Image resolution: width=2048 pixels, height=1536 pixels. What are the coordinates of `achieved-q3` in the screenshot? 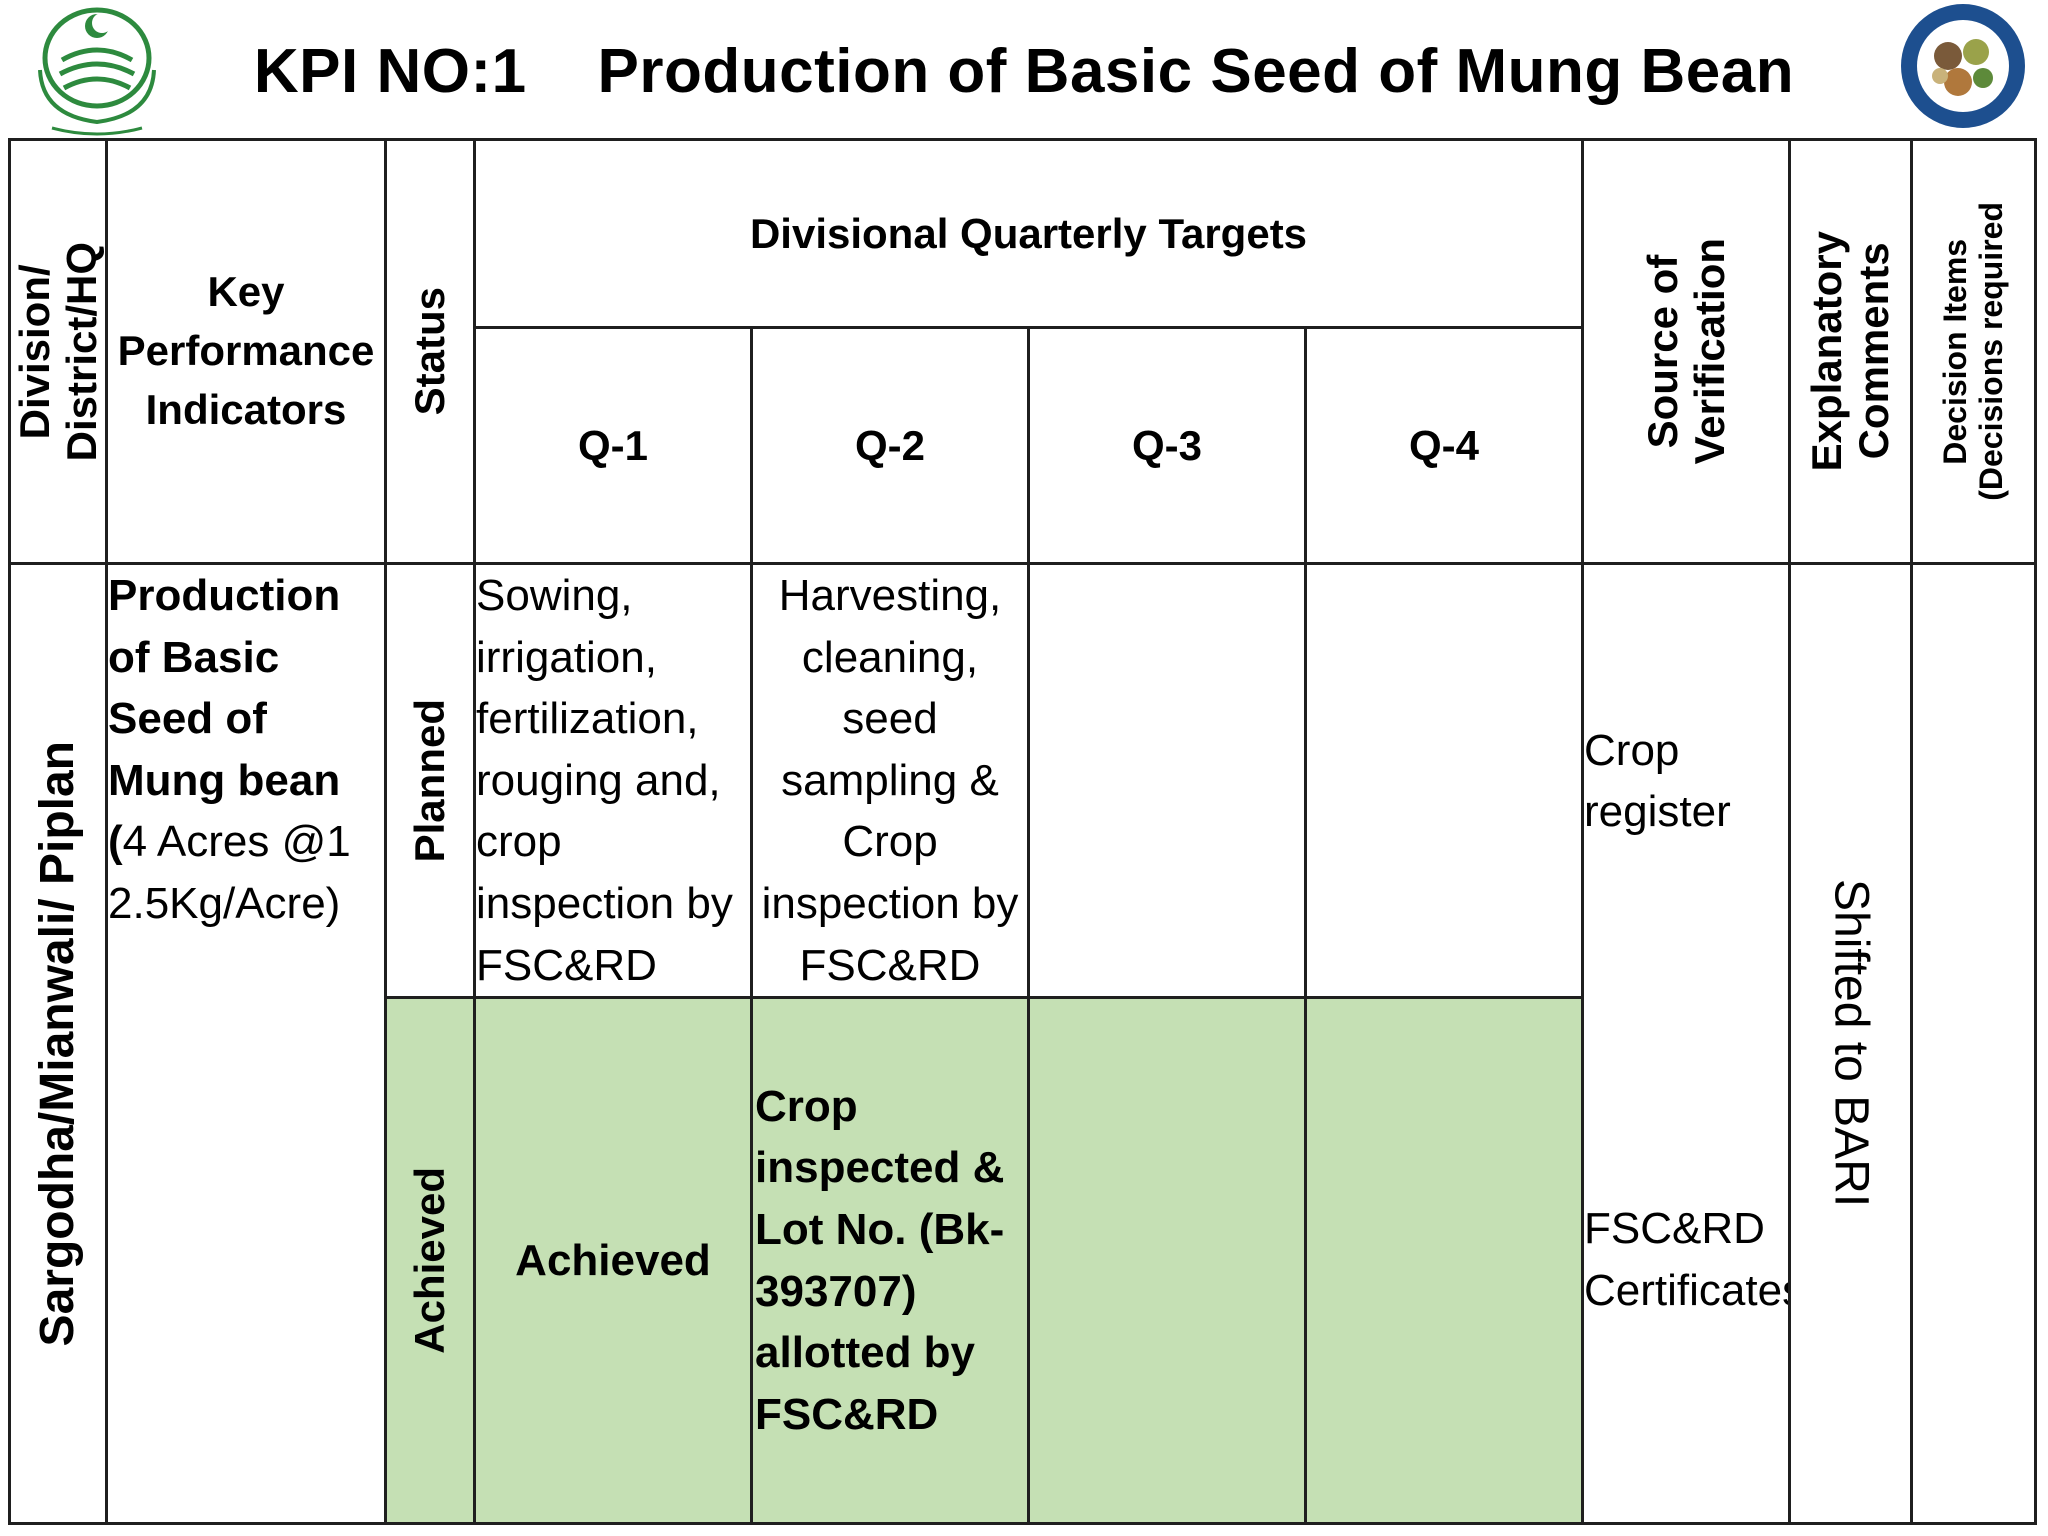 It's located at (1167, 1261).